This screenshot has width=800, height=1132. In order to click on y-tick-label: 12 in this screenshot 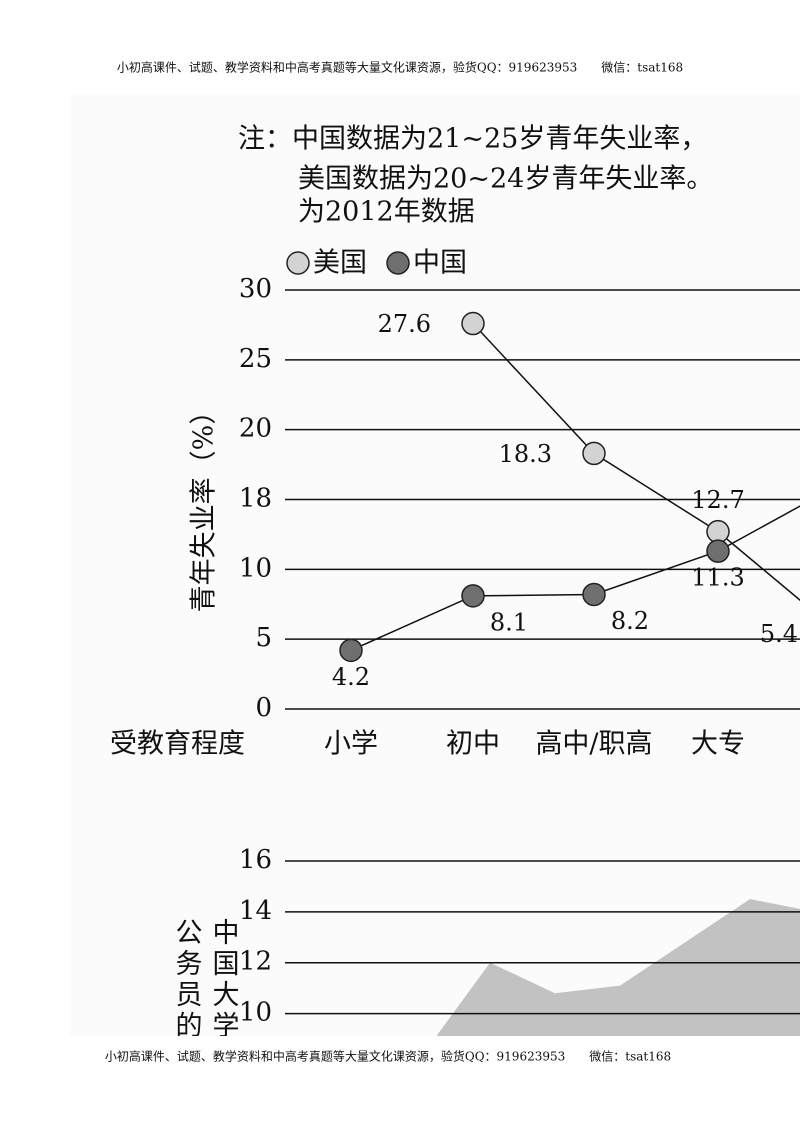, I will do `click(255, 962)`.